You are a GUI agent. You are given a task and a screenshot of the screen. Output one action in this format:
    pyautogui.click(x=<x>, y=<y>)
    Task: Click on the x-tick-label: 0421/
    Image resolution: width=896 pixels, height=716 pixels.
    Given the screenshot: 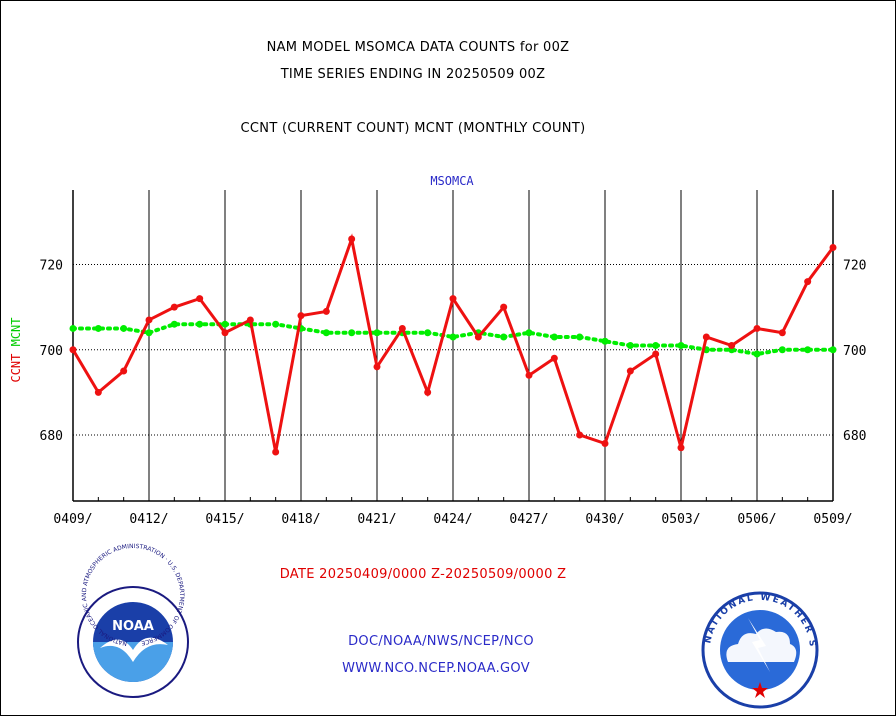 What is the action you would take?
    pyautogui.click(x=376, y=519)
    